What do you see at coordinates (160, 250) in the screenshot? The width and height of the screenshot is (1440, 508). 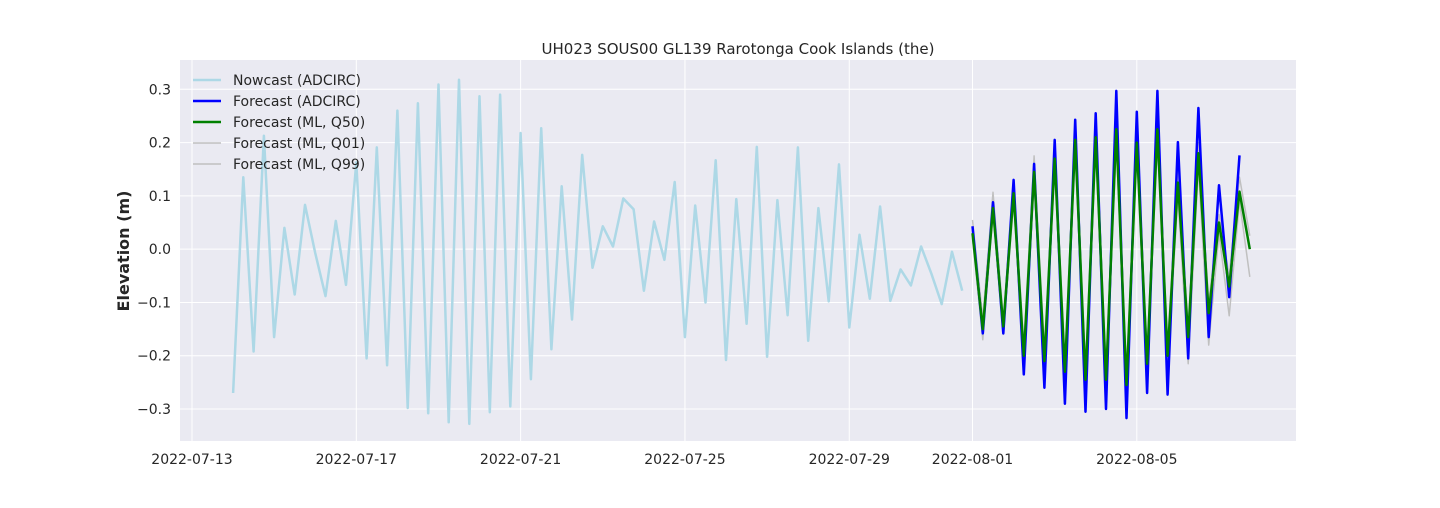 I see `y-tick-label: 0.0` at bounding box center [160, 250].